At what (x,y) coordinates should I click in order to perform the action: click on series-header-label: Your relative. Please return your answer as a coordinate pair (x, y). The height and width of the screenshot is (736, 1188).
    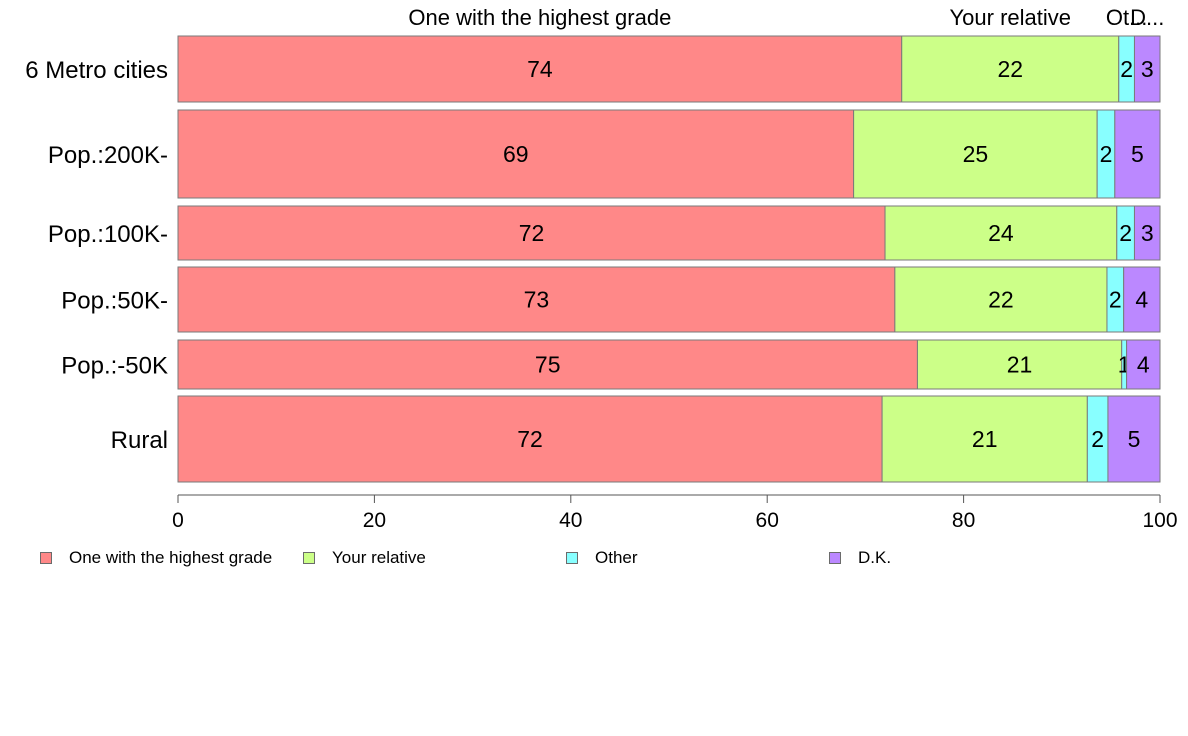
    Looking at the image, I should click on (1010, 17).